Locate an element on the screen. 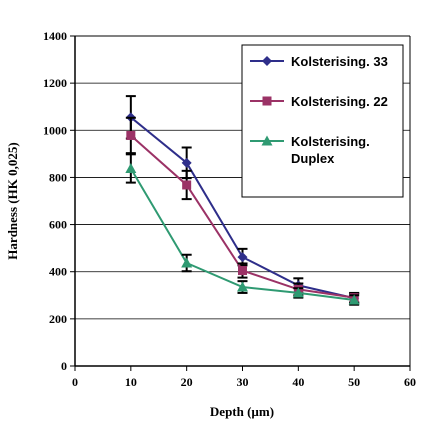 This screenshot has height=437, width=443. legend-label: Kolsterising. is located at coordinates (330, 141).